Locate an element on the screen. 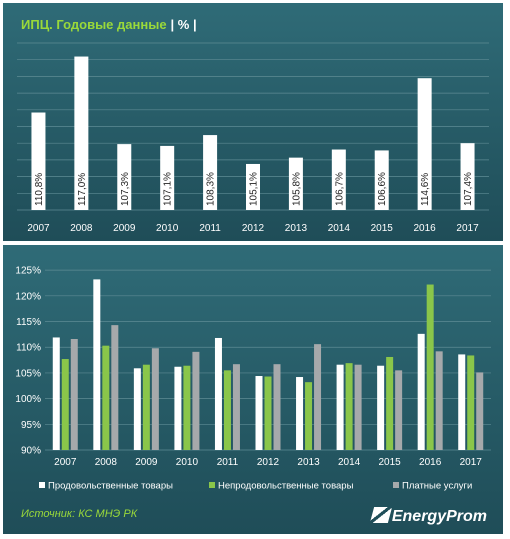 The image size is (510, 539). chart-title: ИПЦ. Годовые данные | % | is located at coordinates (109, 24).